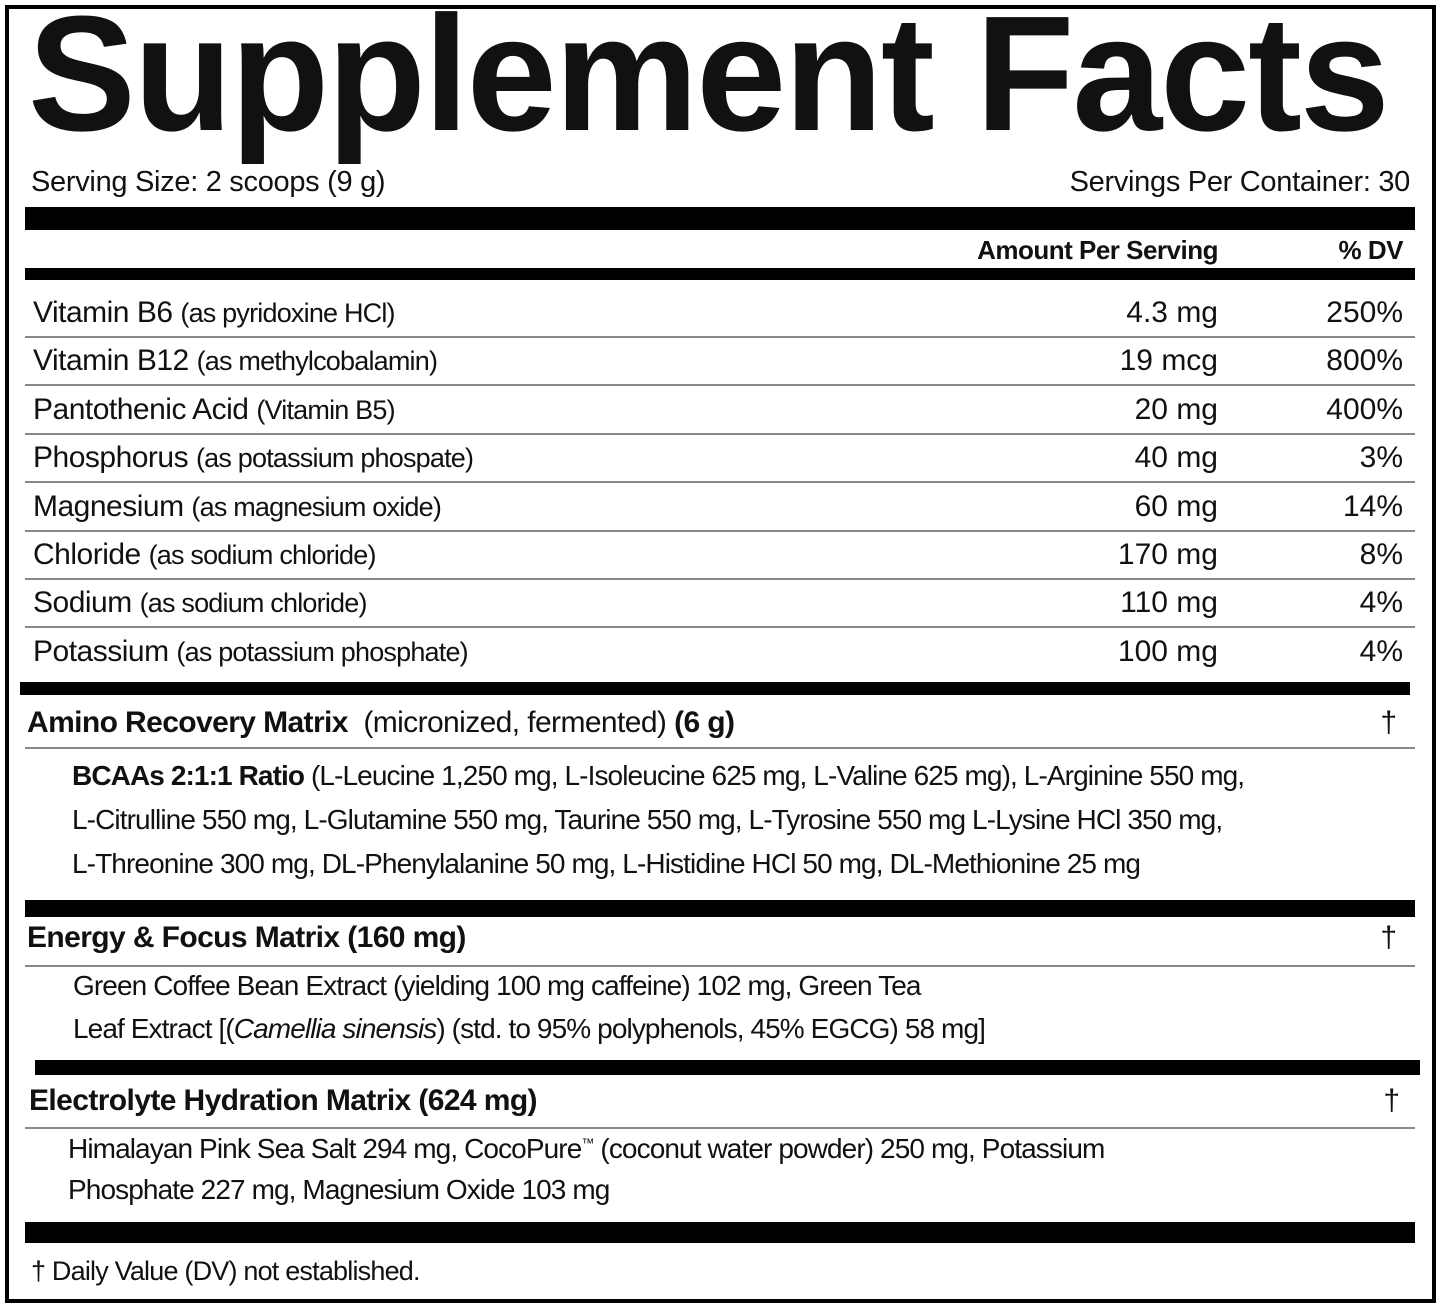 The width and height of the screenshot is (1445, 1312). I want to click on nutrient-amount: 170 mg, so click(1167, 554).